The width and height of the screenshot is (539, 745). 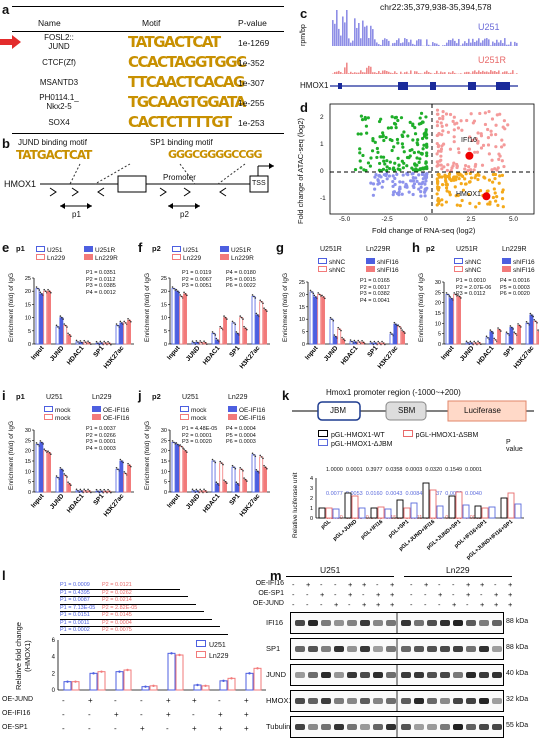 I want to click on legend-item: mock, so click(x=57, y=410).